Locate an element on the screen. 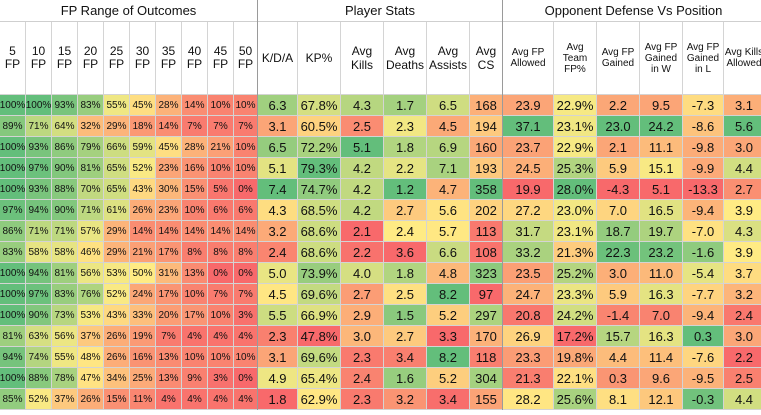 Image resolution: width=761 pixels, height=415 pixels. table-cell: 7.0 is located at coordinates (661, 315).